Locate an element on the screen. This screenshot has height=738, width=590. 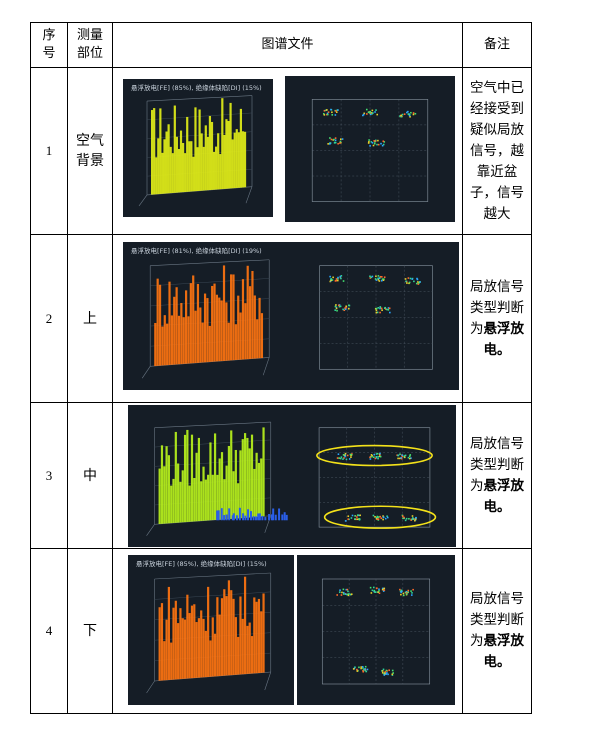
row-part: 下 is located at coordinates (90, 631).